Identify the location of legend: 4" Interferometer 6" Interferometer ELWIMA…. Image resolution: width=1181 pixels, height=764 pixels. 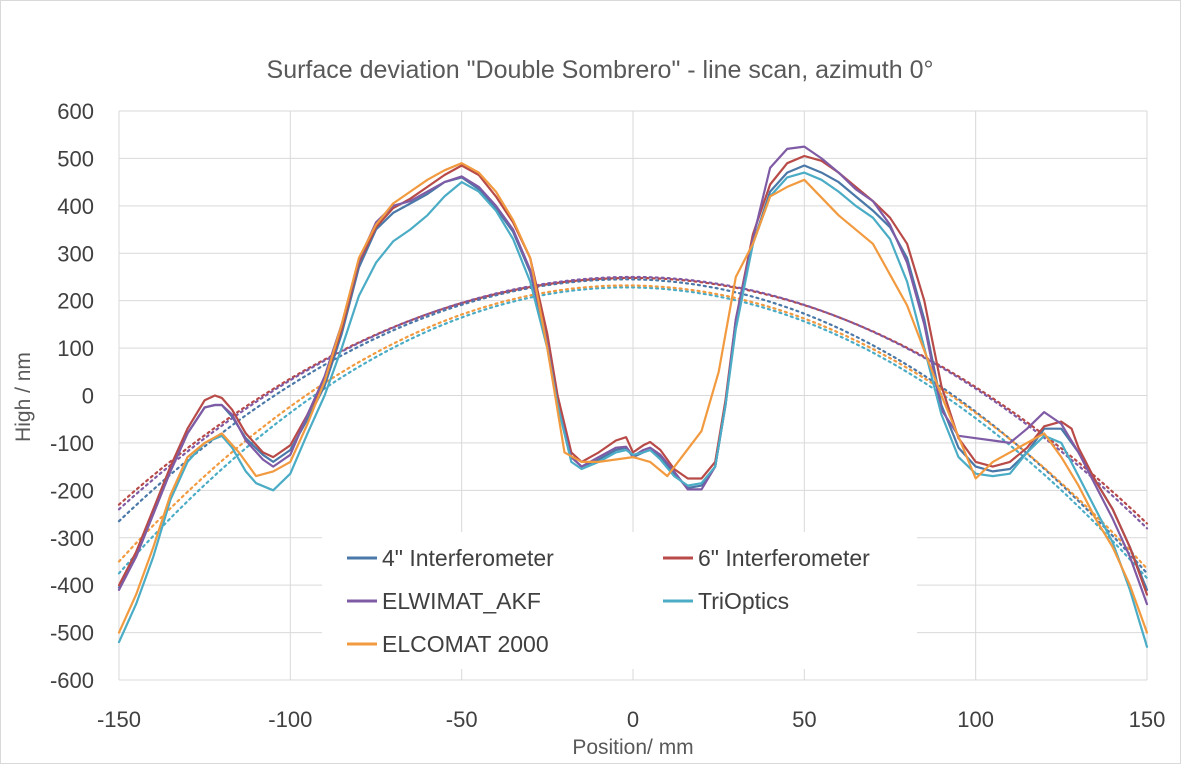
(619, 600).